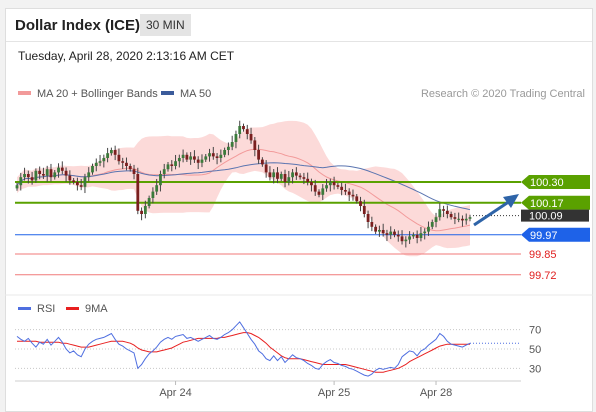  I want to click on legend-label-ma50: MA 50, so click(195, 94).